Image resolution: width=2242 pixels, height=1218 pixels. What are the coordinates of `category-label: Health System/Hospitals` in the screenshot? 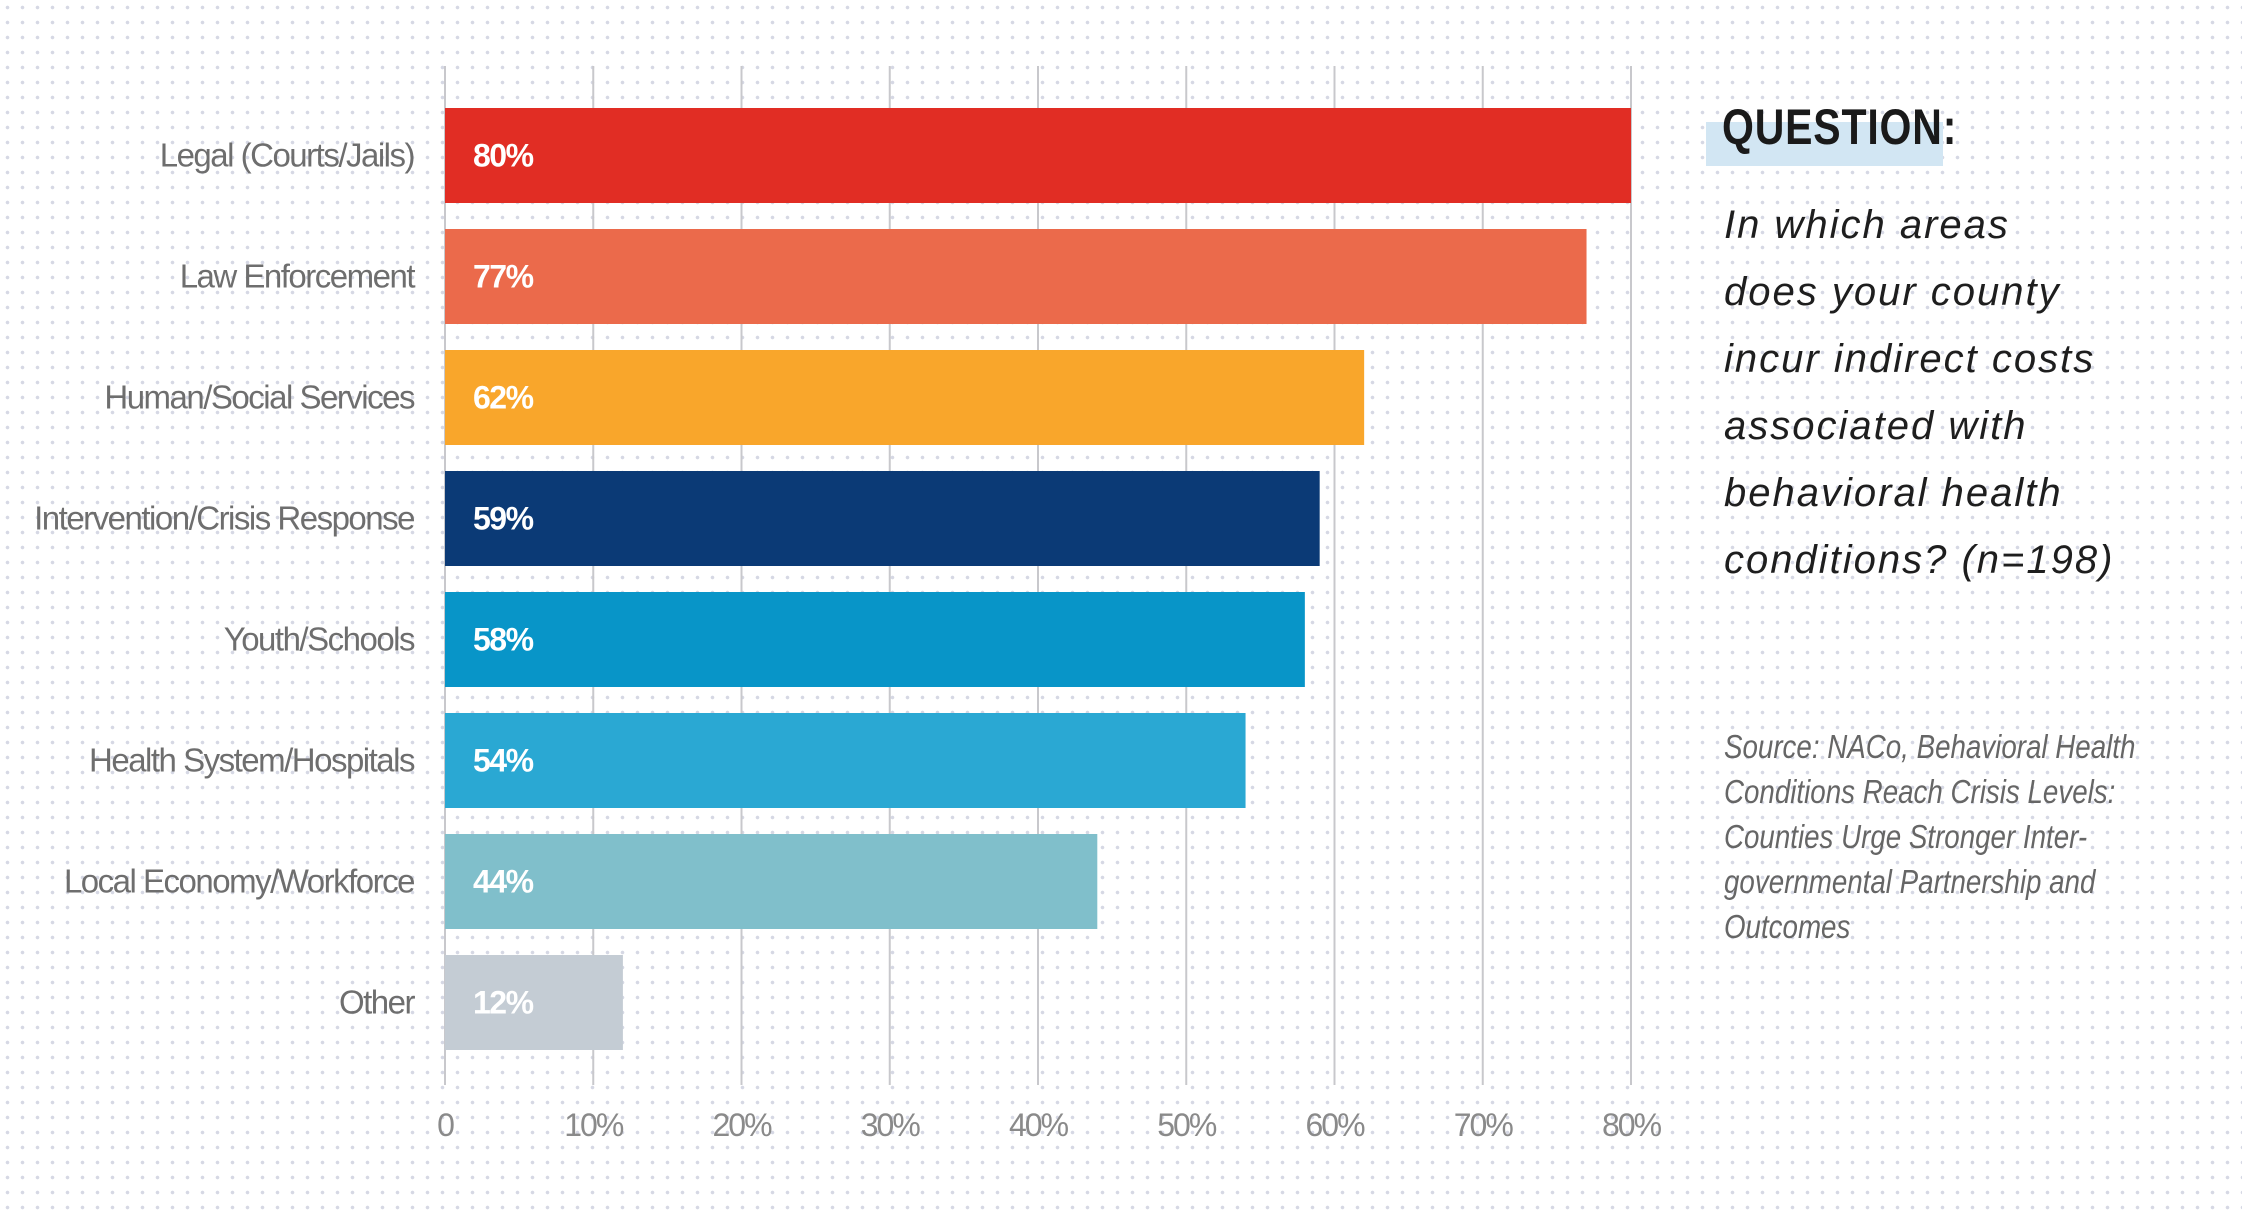 It's located at (252, 760).